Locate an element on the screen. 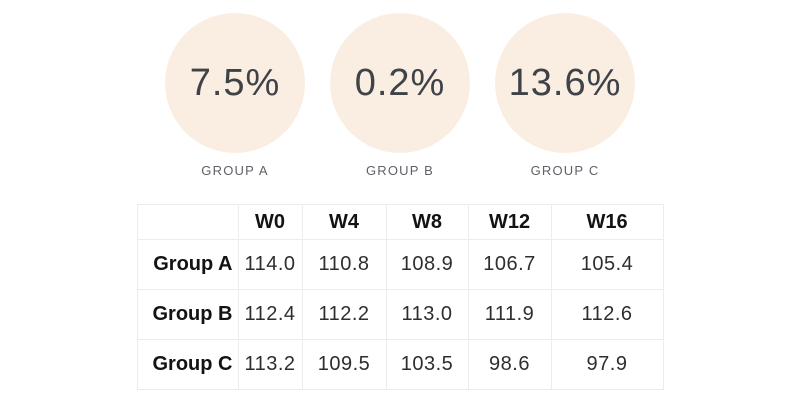  table-cell: 109.5 is located at coordinates (344, 364).